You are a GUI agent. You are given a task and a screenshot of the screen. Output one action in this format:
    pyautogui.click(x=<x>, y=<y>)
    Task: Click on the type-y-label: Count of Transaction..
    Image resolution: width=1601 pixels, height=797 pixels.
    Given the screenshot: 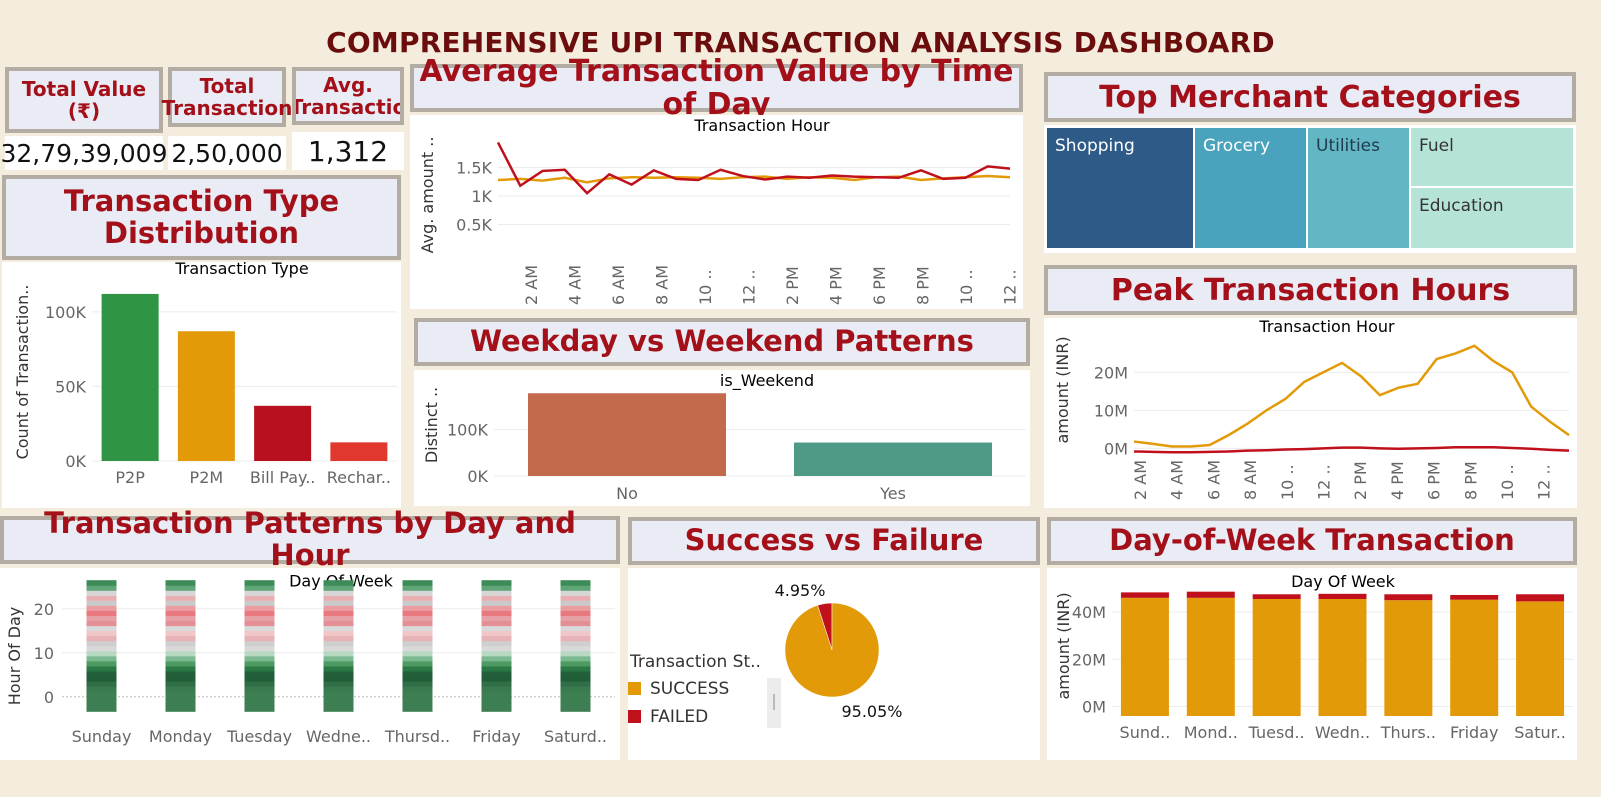 What is the action you would take?
    pyautogui.click(x=22, y=372)
    